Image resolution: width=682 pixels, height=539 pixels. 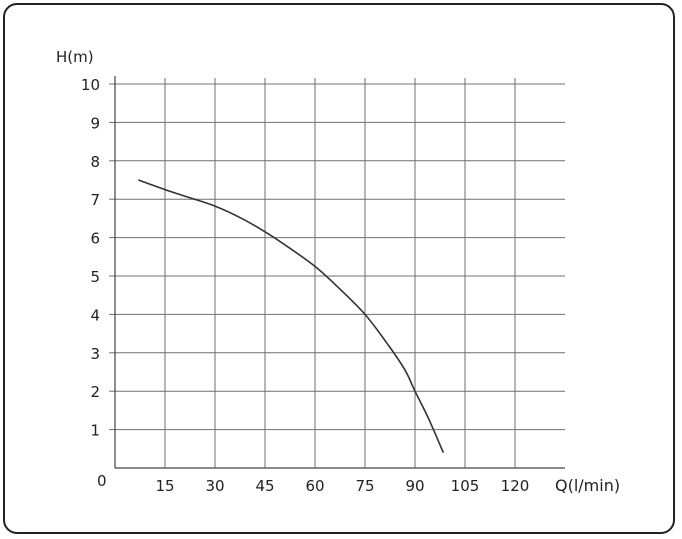 I want to click on x-tick-label-75: 75, so click(x=364, y=486).